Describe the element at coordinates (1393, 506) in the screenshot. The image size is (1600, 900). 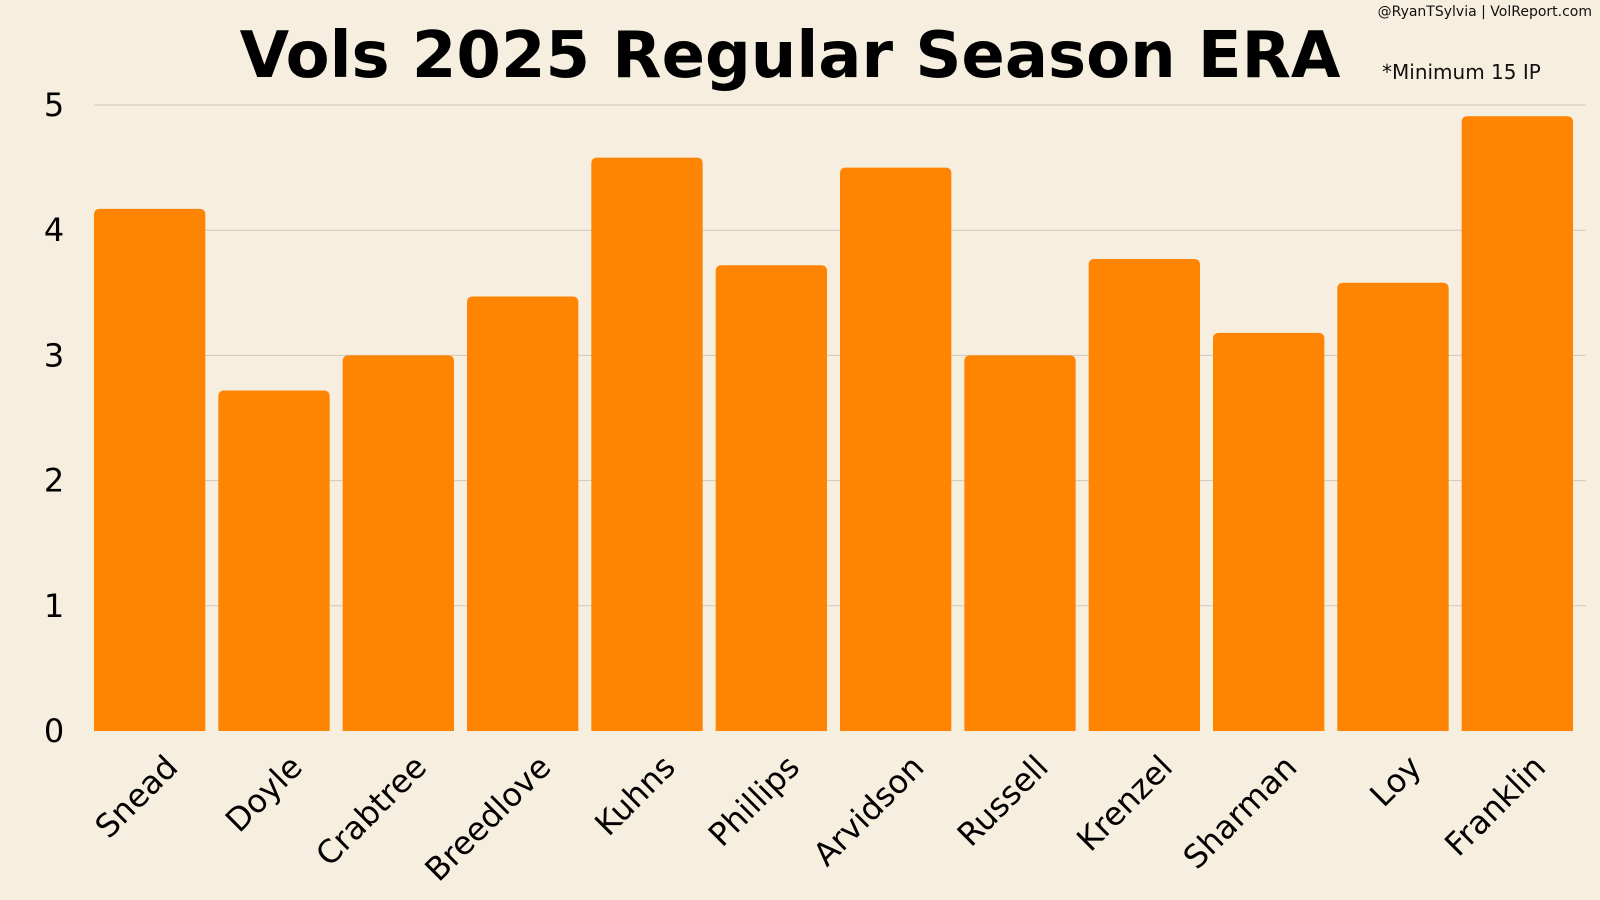
I see `bar-loy` at that location.